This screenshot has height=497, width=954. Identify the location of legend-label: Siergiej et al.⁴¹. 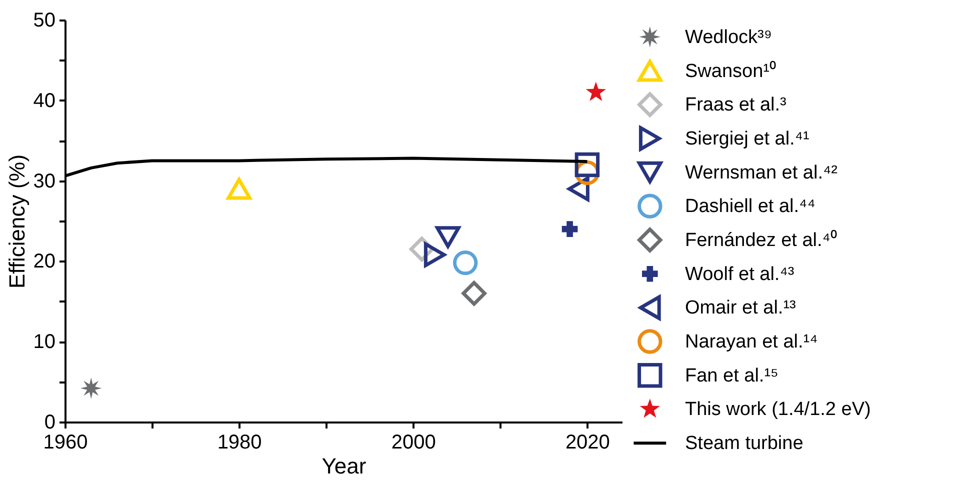
(747, 139).